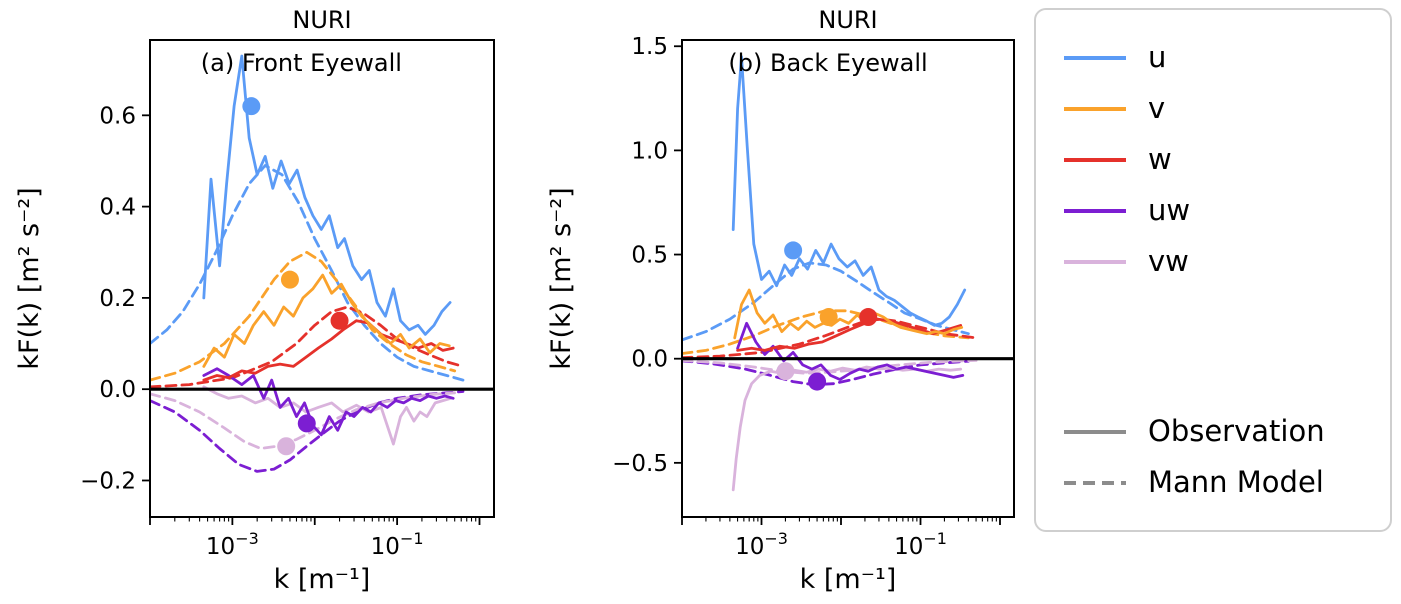  I want to click on legend-label-vw: vw, so click(1168, 261).